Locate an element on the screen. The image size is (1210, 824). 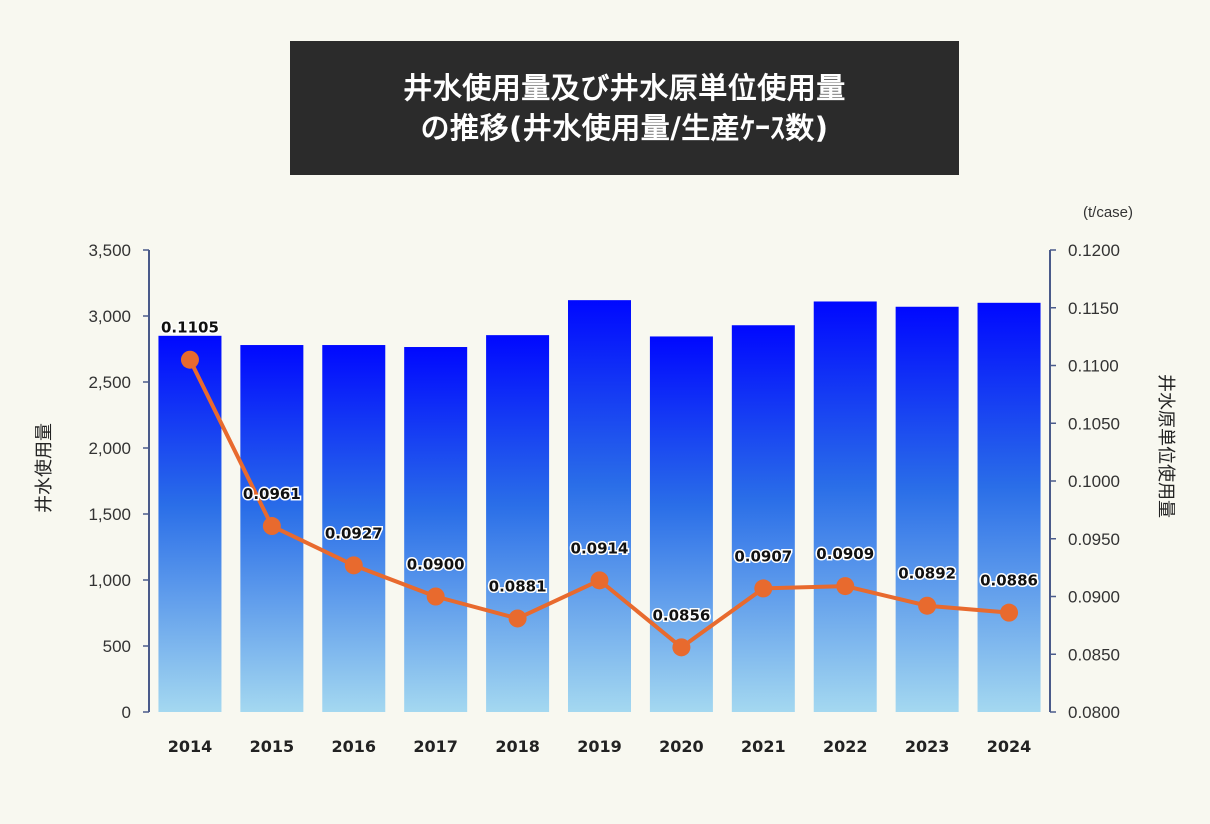
data-label: 0.0907 is located at coordinates (763, 556).